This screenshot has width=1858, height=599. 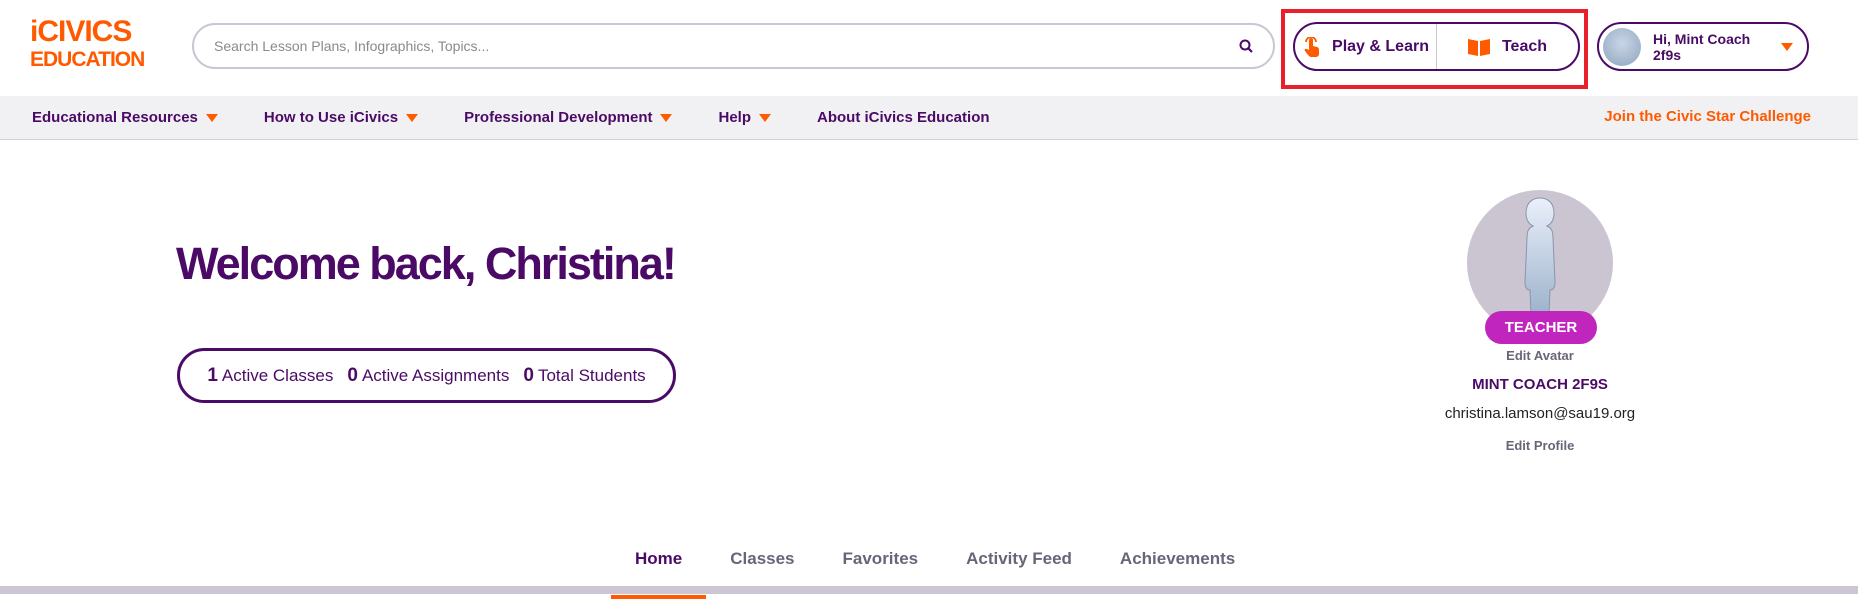 I want to click on civic-star-challenge-link: Join the Civic Star Challenge, so click(x=1707, y=116).